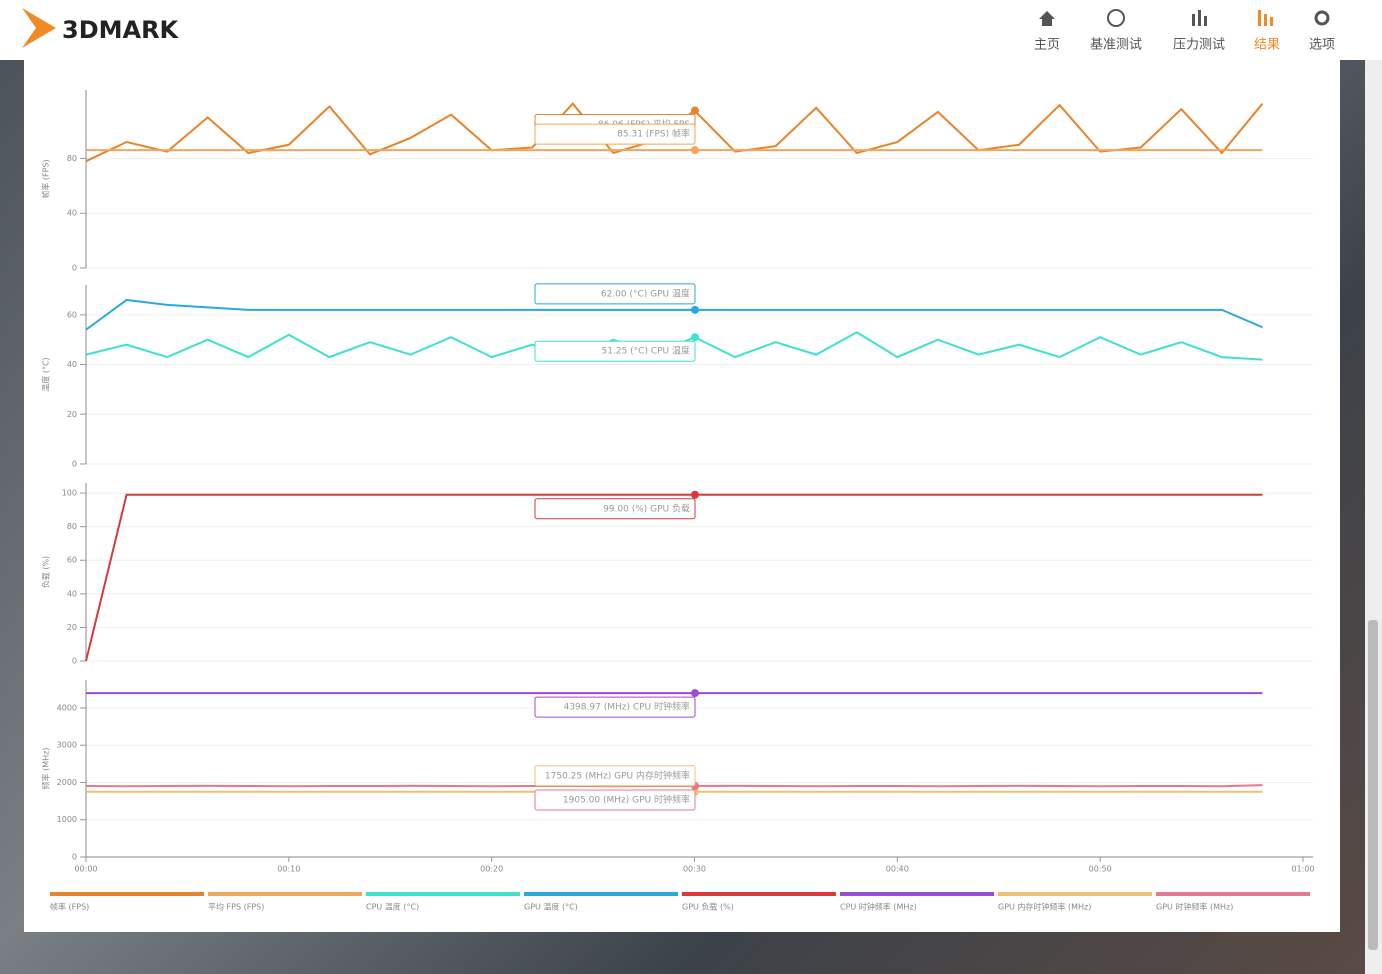  What do you see at coordinates (491, 869) in the screenshot?
I see `x-tick-label: 00:20` at bounding box center [491, 869].